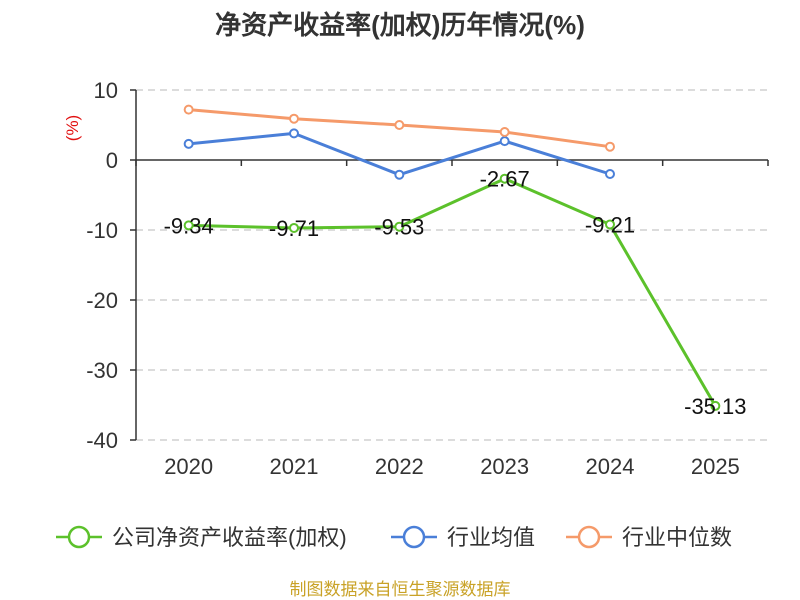 Image resolution: width=800 pixels, height=600 pixels. I want to click on x-tick-label-2024: 2024, so click(610, 466).